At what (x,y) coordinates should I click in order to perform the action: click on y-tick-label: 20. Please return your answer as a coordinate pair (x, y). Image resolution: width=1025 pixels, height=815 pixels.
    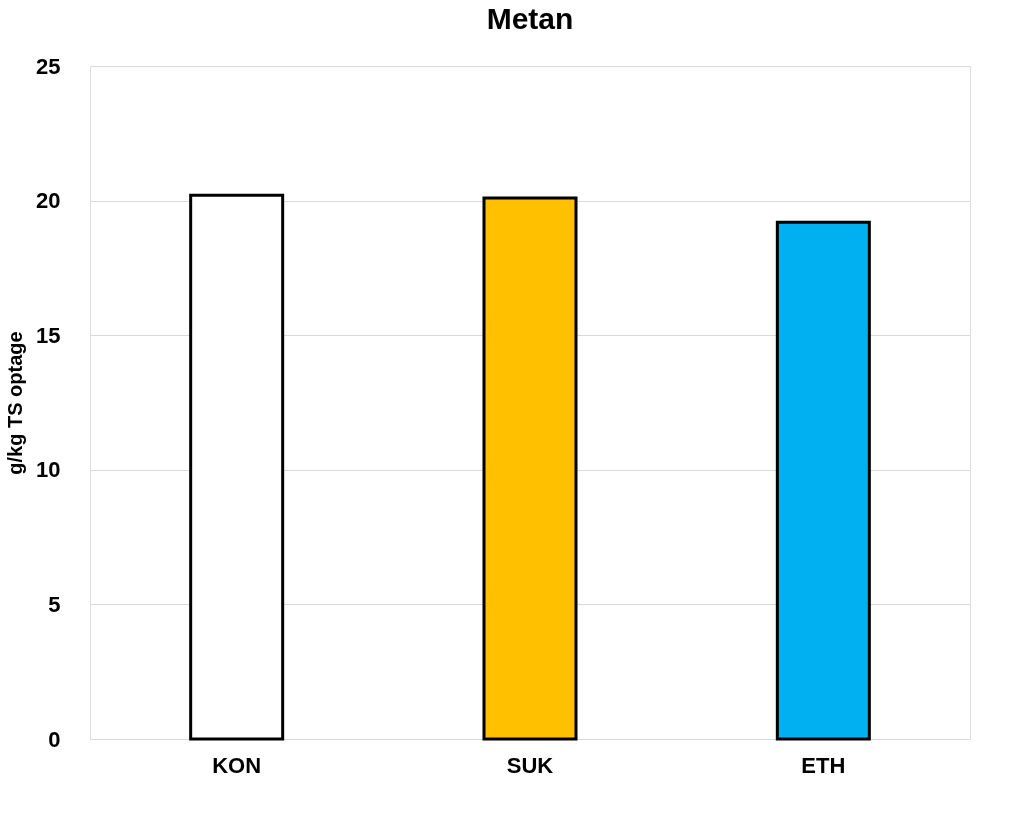
    Looking at the image, I should click on (48, 201).